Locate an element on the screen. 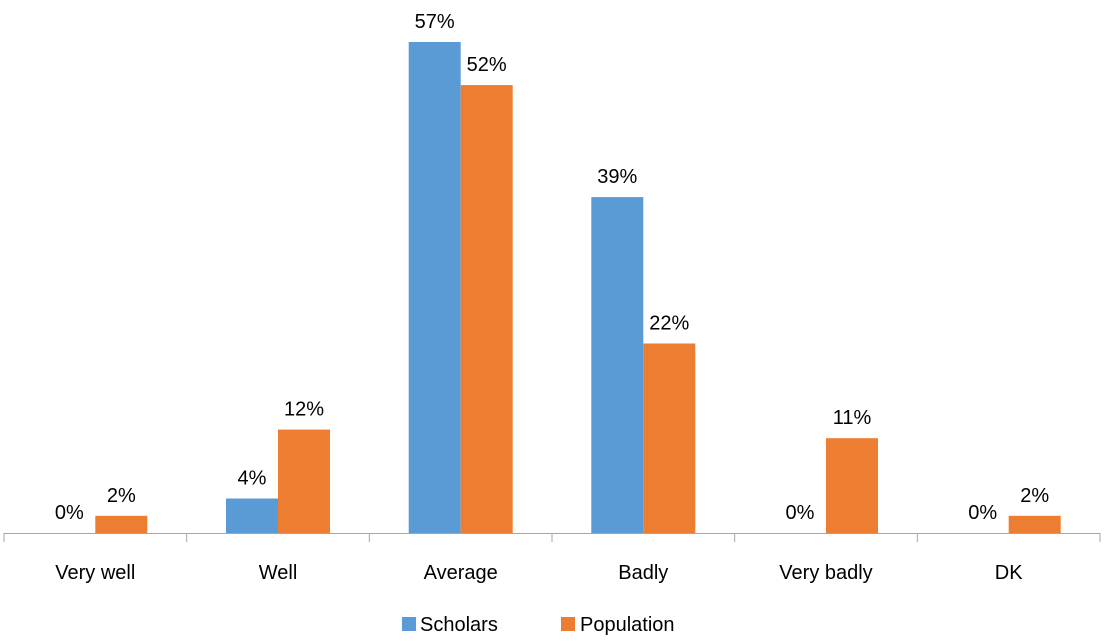  data-label-population-average: 52% is located at coordinates (487, 65).